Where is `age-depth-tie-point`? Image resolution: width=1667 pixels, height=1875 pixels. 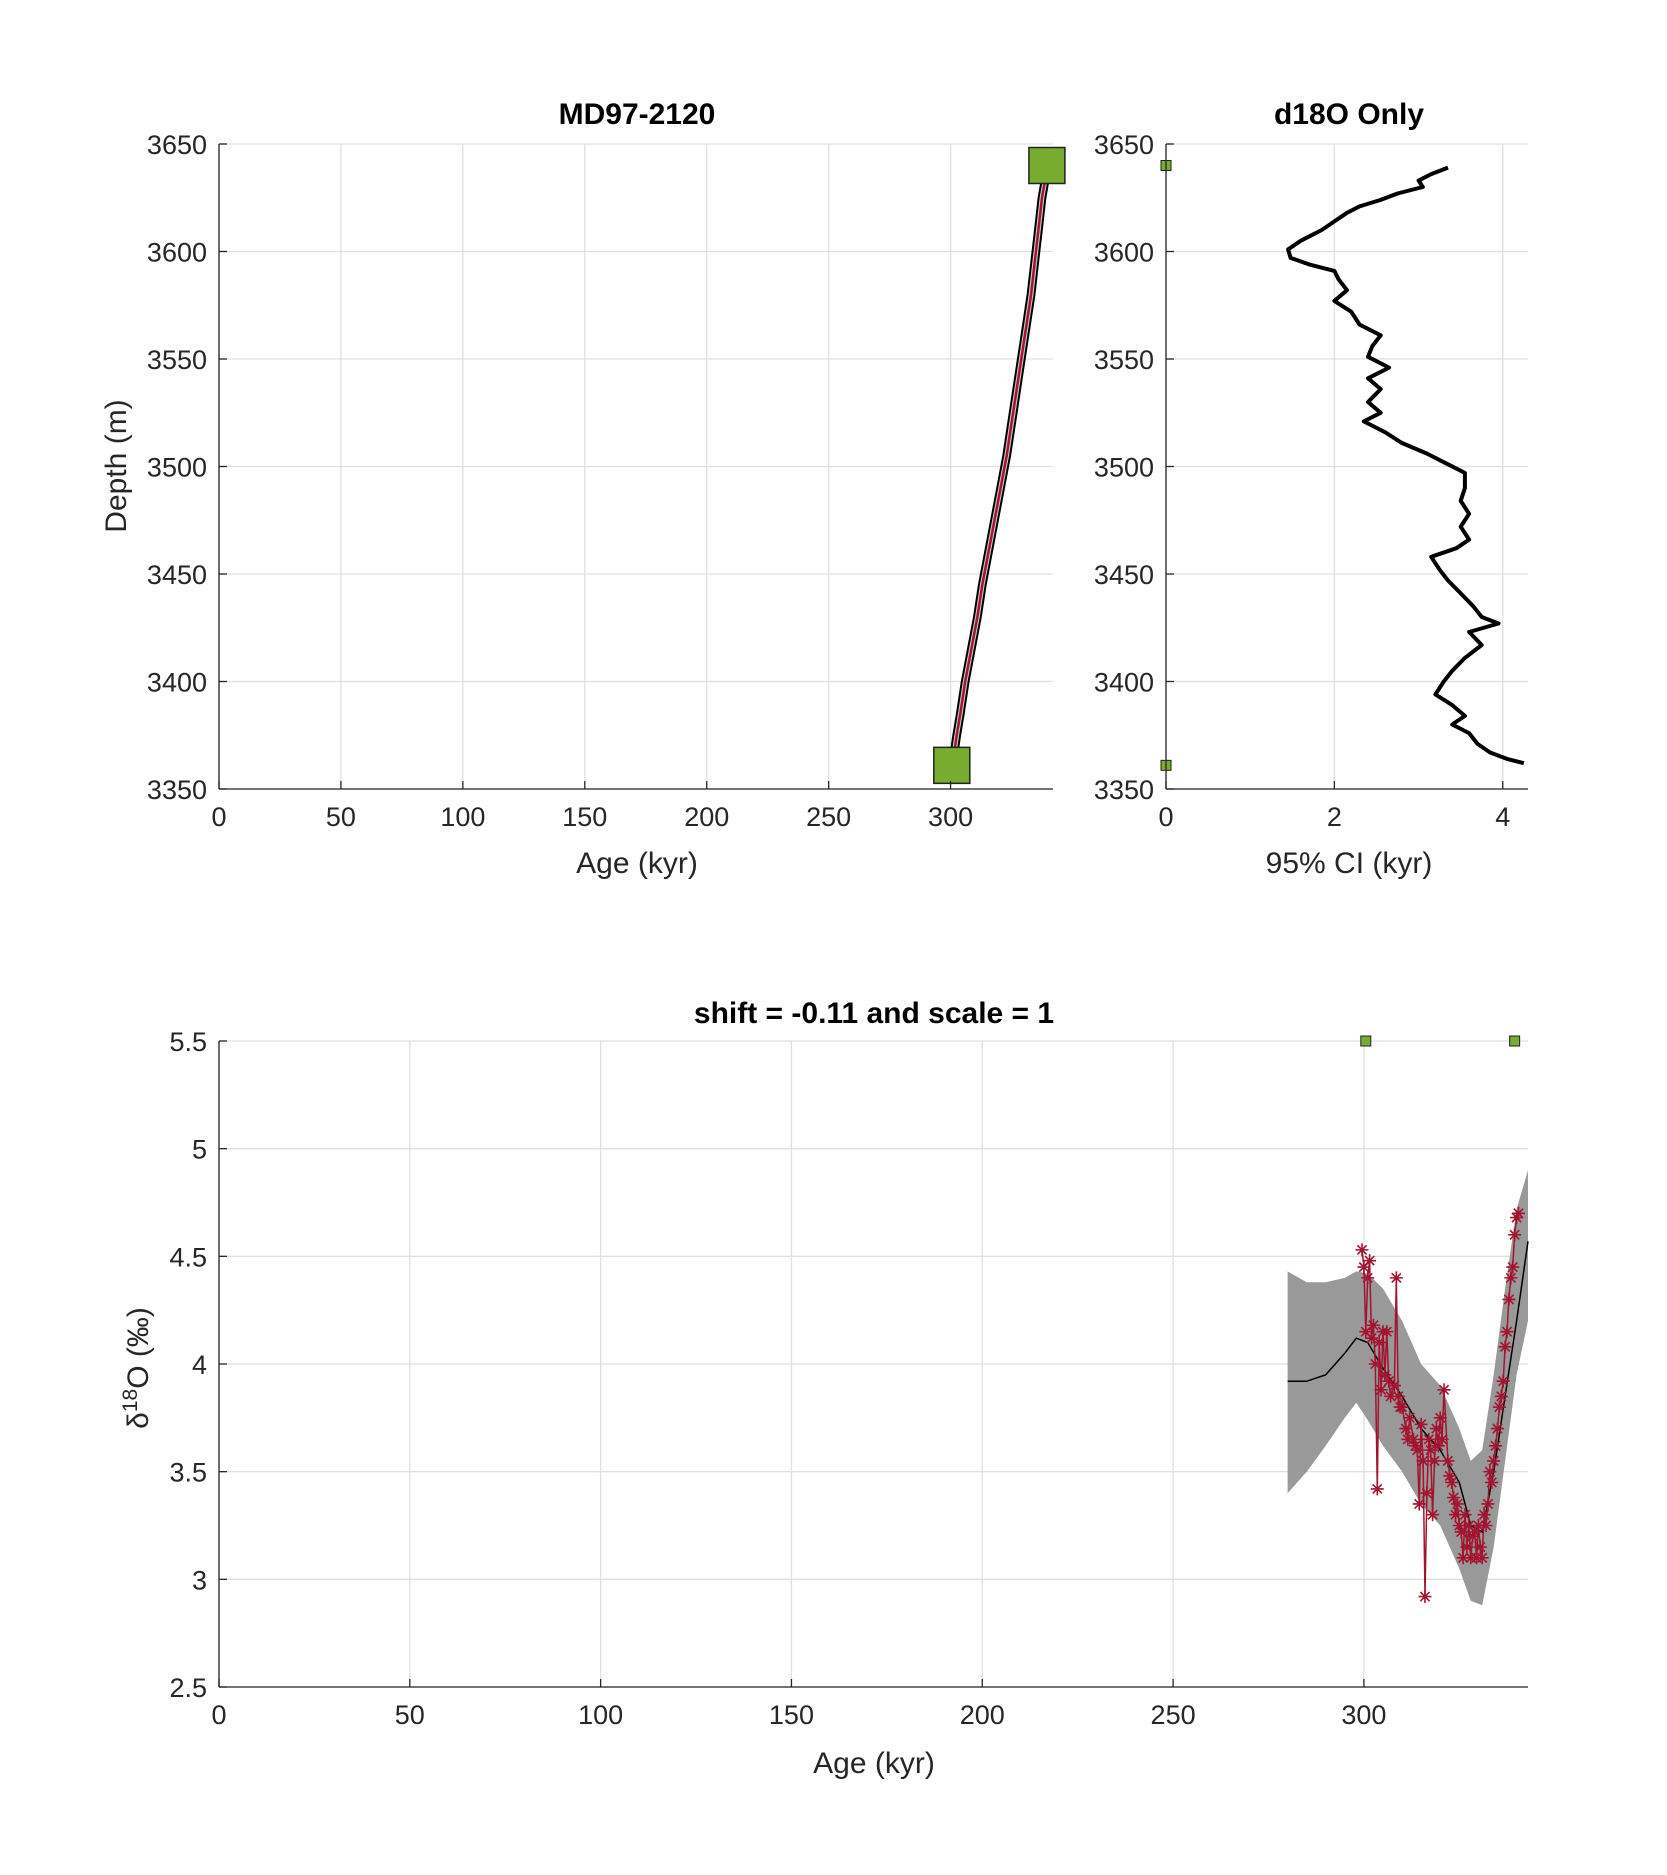
age-depth-tie-point is located at coordinates (1047, 165).